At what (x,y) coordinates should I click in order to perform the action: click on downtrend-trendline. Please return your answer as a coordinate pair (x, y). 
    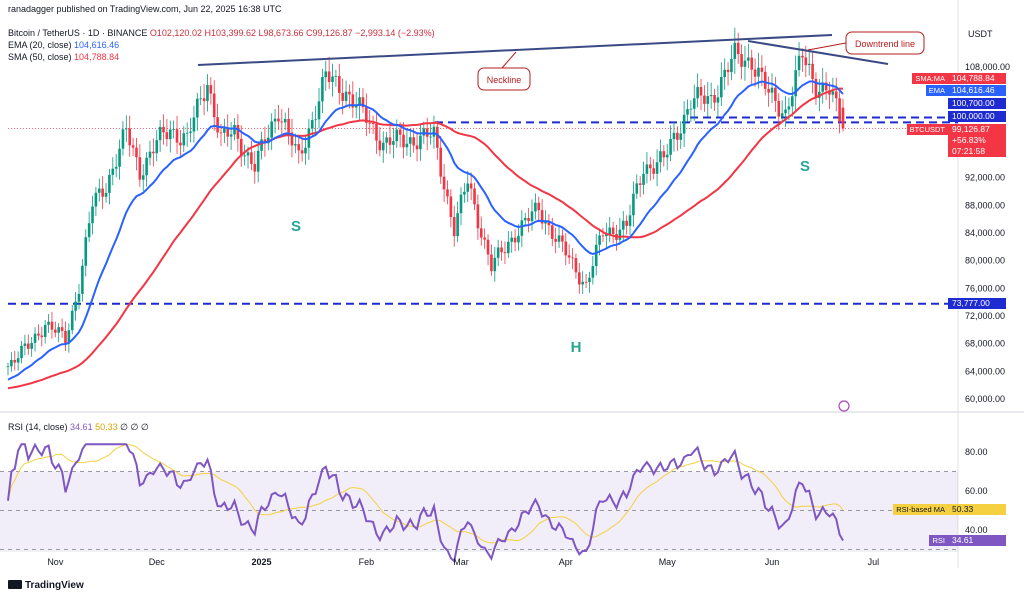
    Looking at the image, I should click on (818, 52).